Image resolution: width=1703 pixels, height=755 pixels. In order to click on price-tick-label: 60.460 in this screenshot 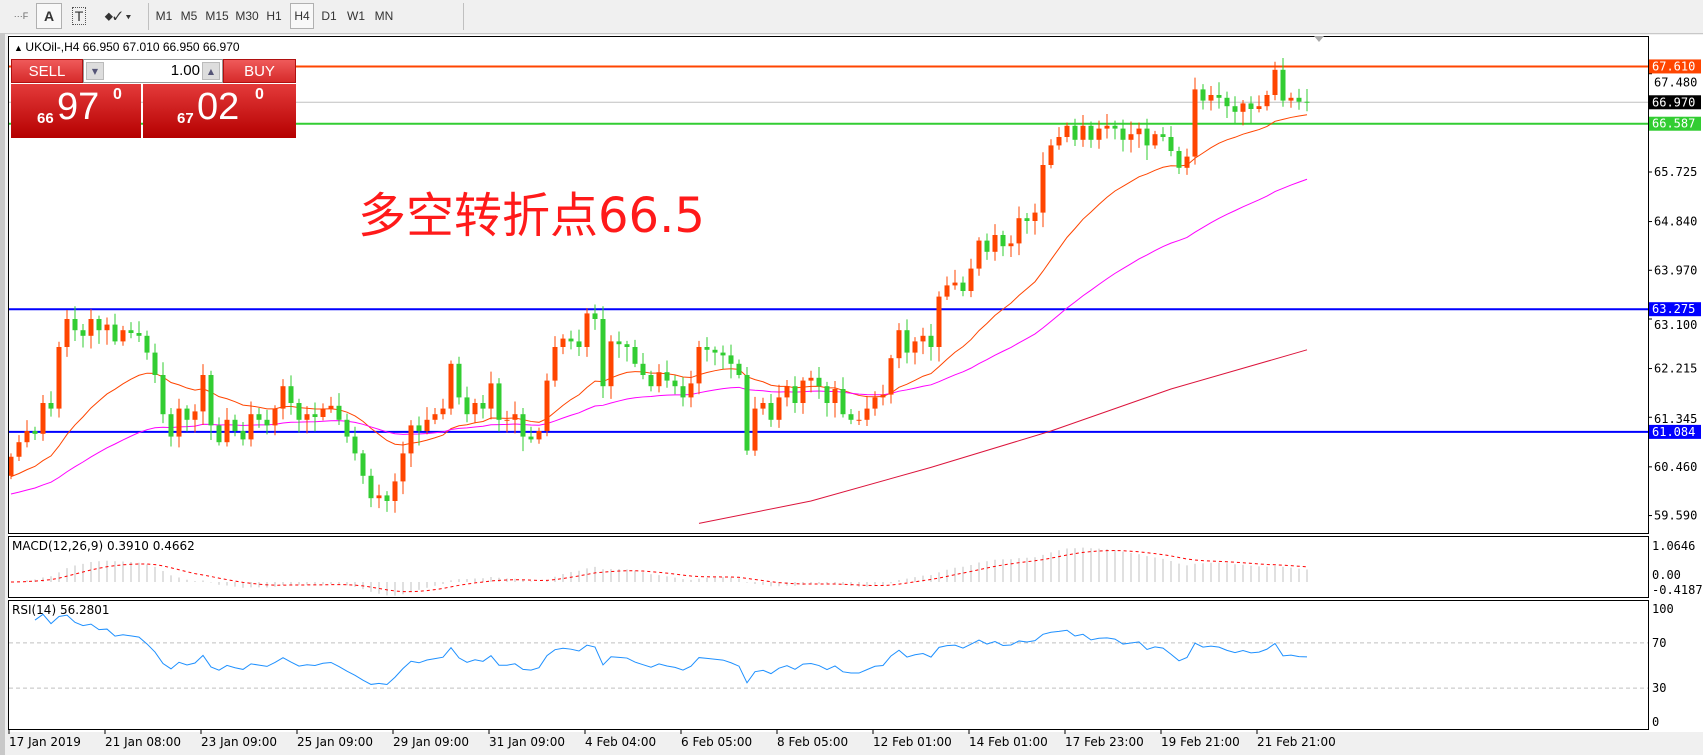, I will do `click(1675, 467)`.